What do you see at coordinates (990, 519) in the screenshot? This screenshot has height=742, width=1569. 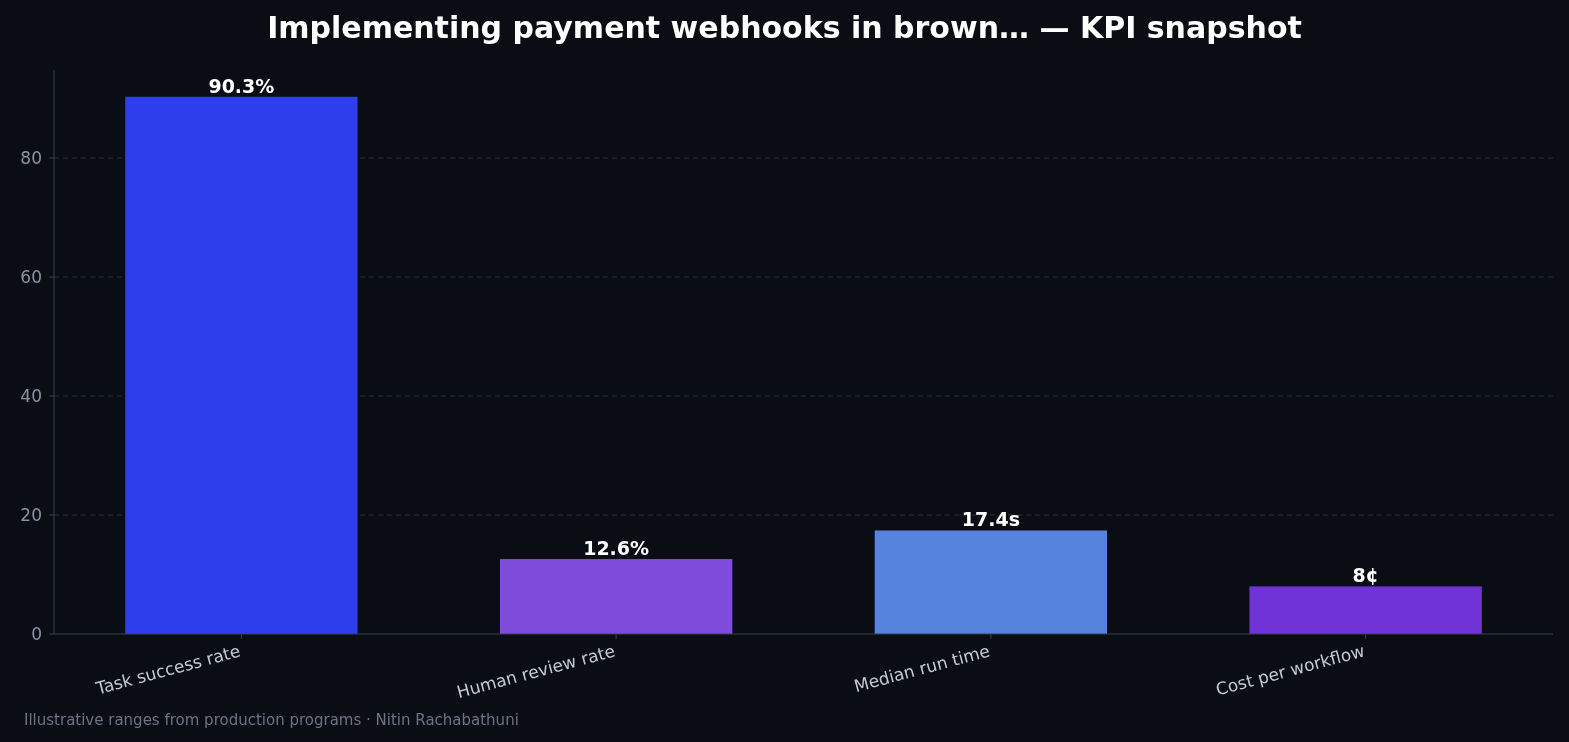 I see `data-label: 17.4s` at bounding box center [990, 519].